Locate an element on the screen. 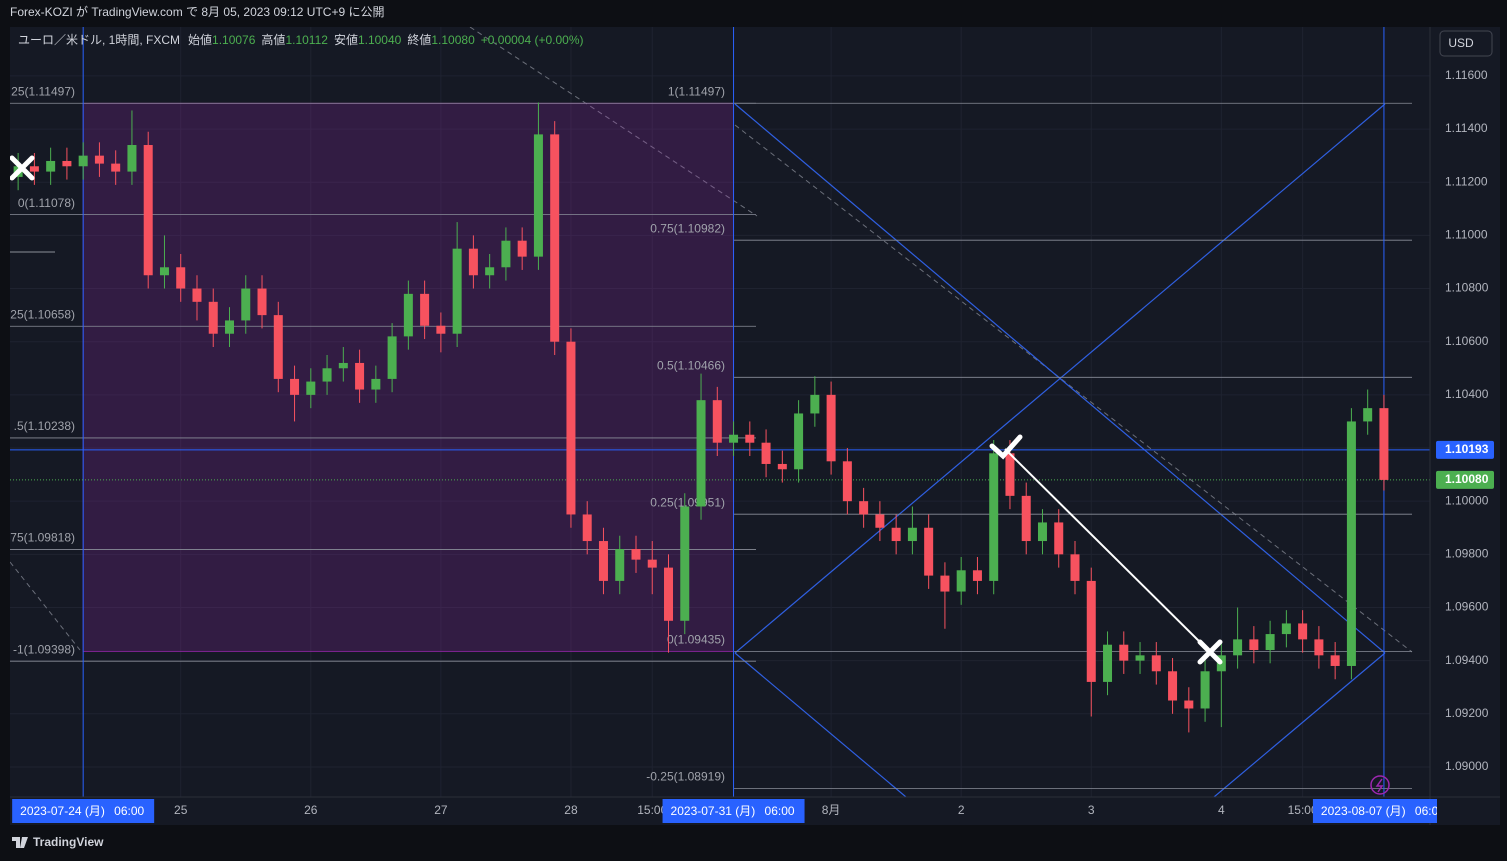  ohlc-value: 1.10076 is located at coordinates (234, 40).